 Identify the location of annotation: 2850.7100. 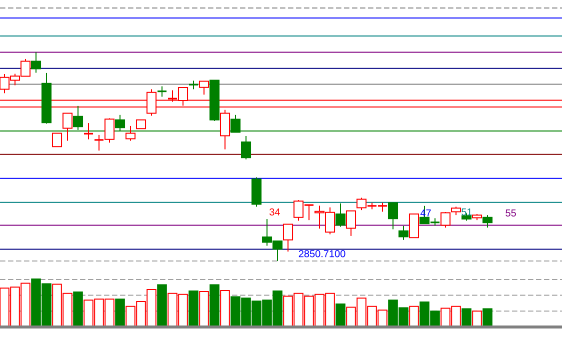
(322, 254).